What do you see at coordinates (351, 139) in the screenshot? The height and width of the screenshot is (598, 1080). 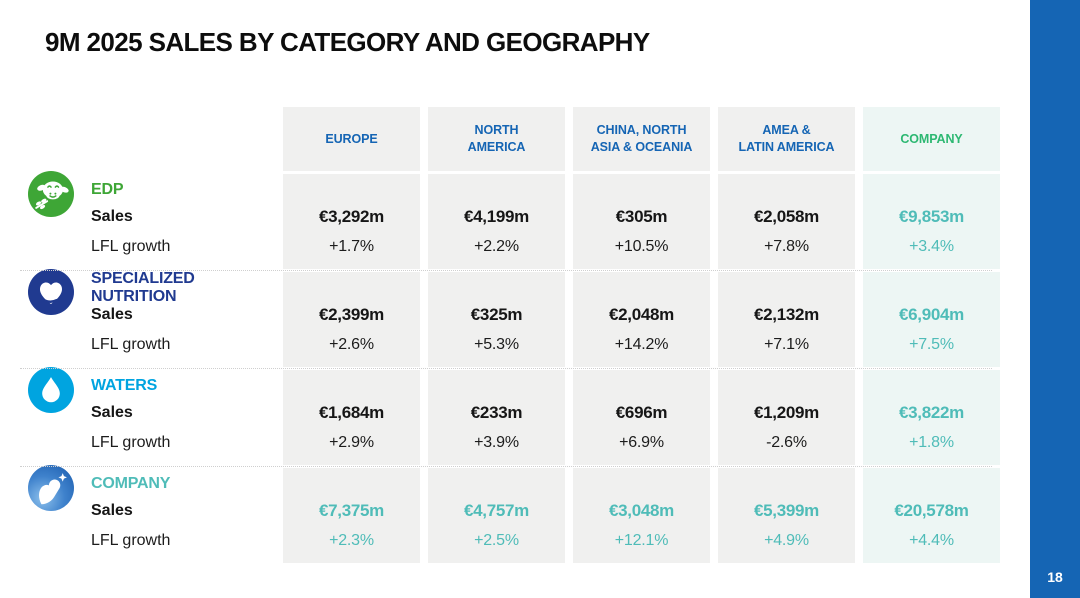 I see `column-header-europe: EUROPE` at bounding box center [351, 139].